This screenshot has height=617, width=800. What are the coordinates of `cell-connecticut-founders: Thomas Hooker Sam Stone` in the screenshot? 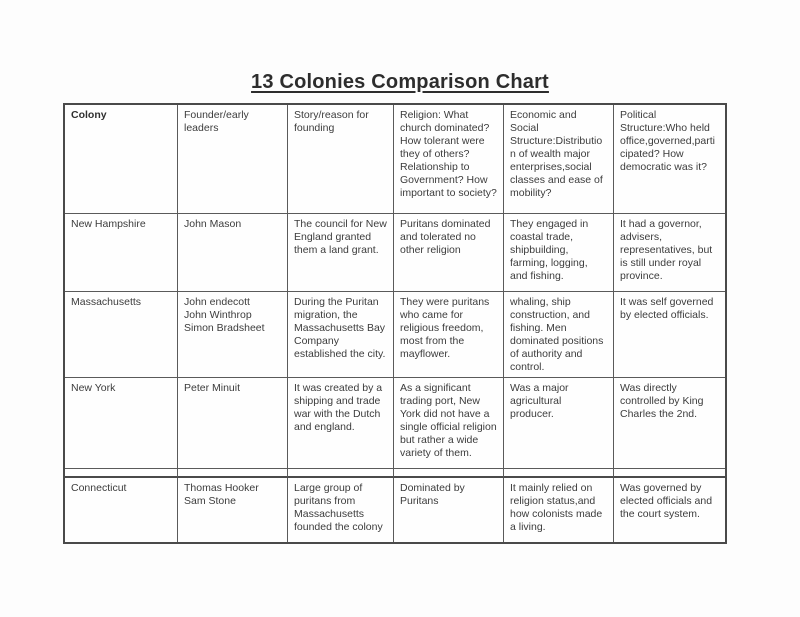 It's located at (233, 510).